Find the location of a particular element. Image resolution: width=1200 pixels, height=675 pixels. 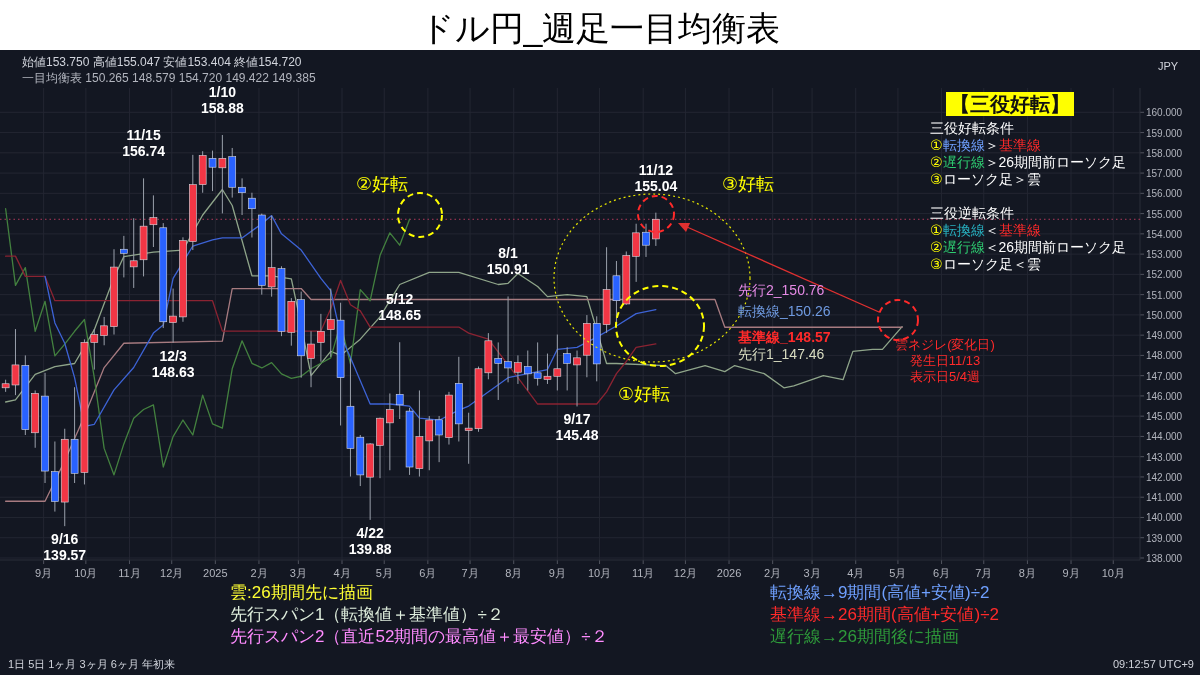

x-tick-label: 2026 is located at coordinates (729, 573).